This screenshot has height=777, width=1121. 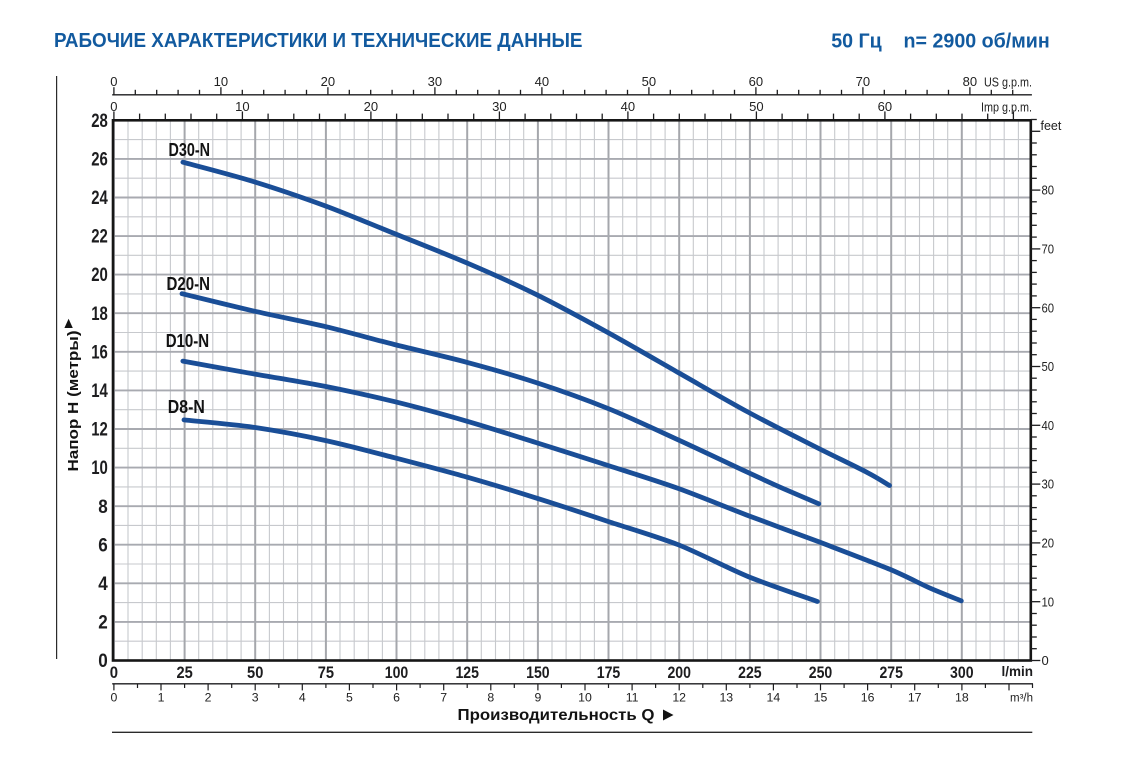 What do you see at coordinates (186, 406) in the screenshot?
I see `svg-text: D8-N` at bounding box center [186, 406].